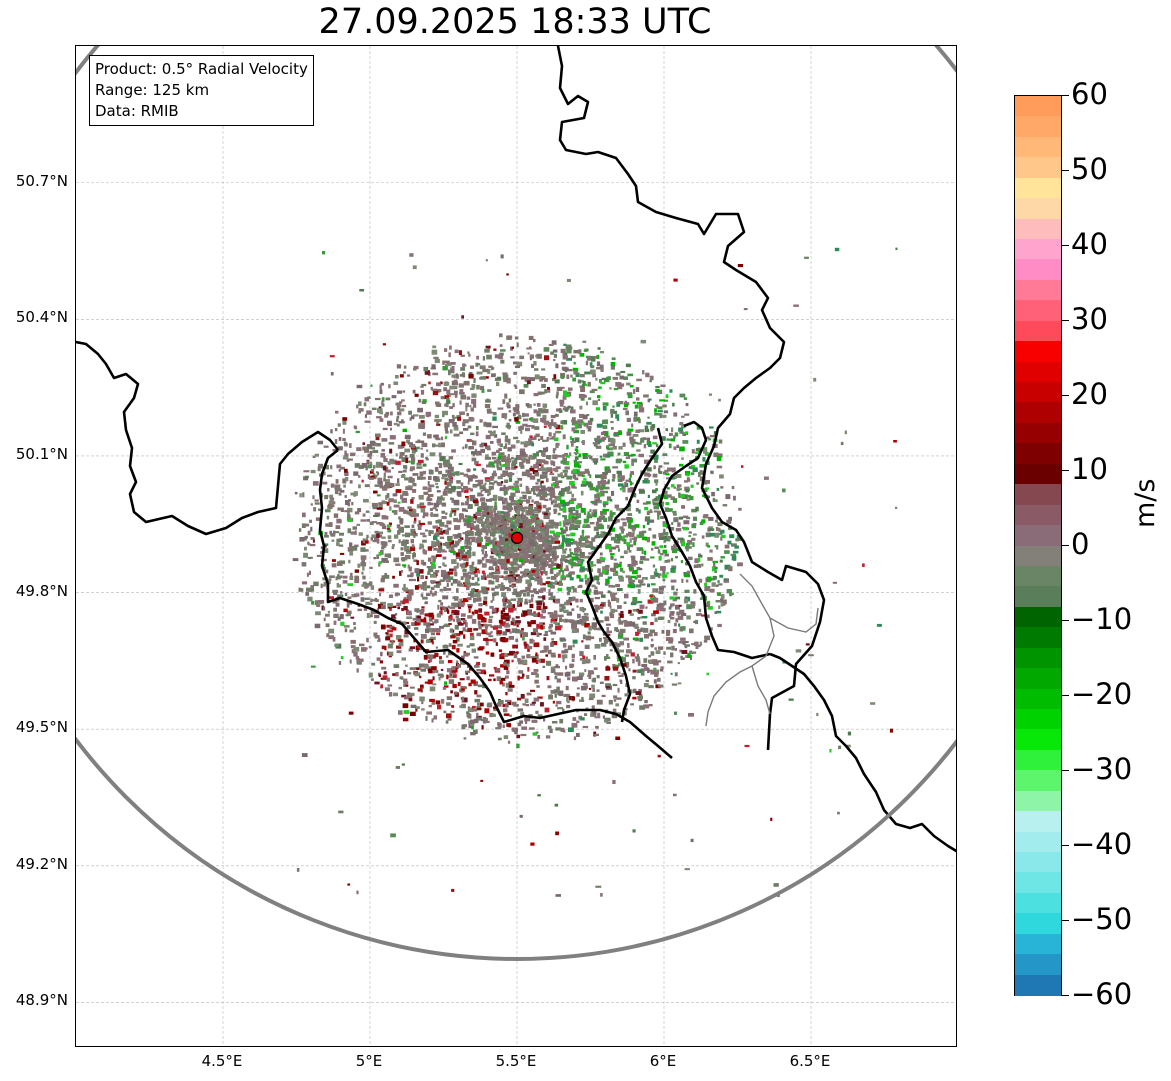 This screenshot has width=1171, height=1081. What do you see at coordinates (1102, 769) in the screenshot?
I see `colorbar-tick-label: −30` at bounding box center [1102, 769].